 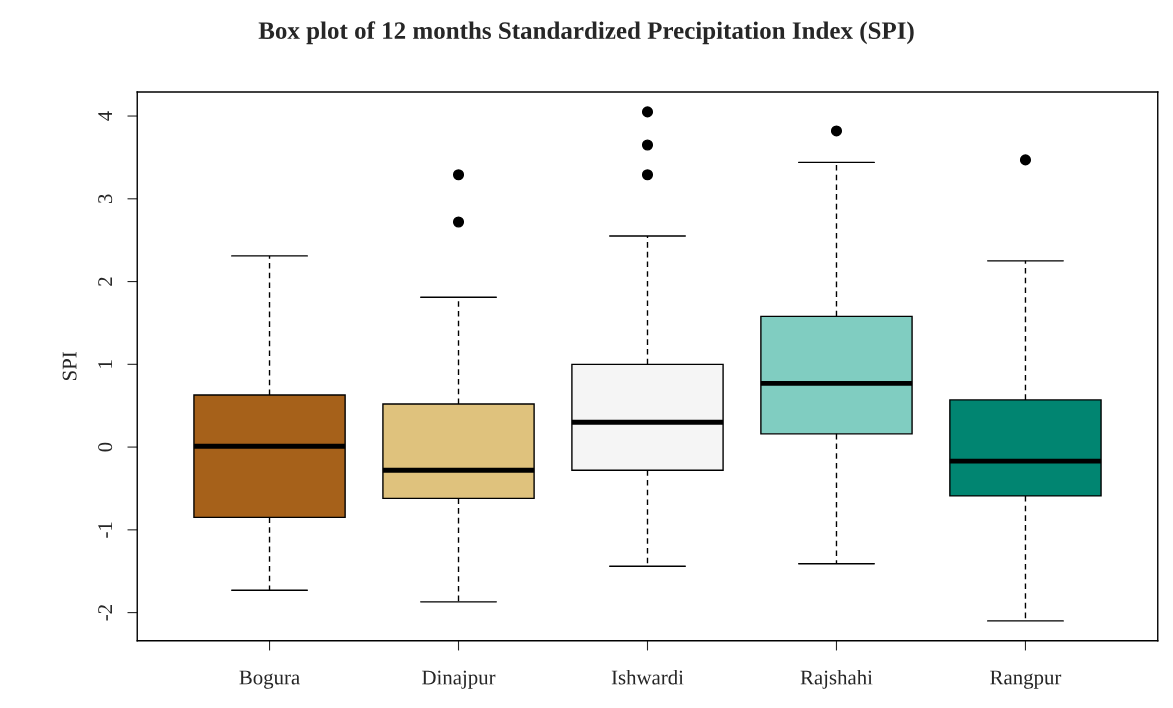 What do you see at coordinates (69, 366) in the screenshot?
I see `y-axis-title: SPI` at bounding box center [69, 366].